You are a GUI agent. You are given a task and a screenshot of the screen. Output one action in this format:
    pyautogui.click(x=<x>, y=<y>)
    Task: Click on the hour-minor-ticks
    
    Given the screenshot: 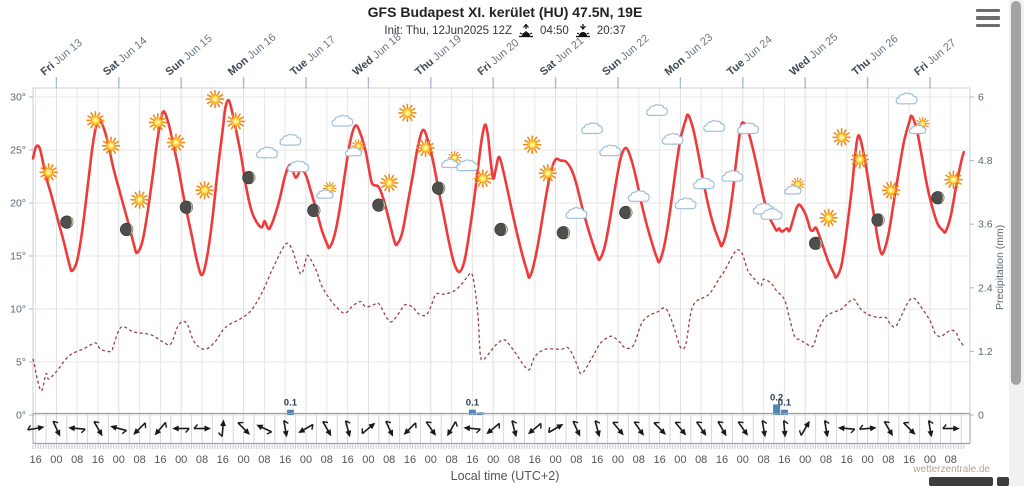 What is the action you would take?
    pyautogui.click(x=498, y=446)
    